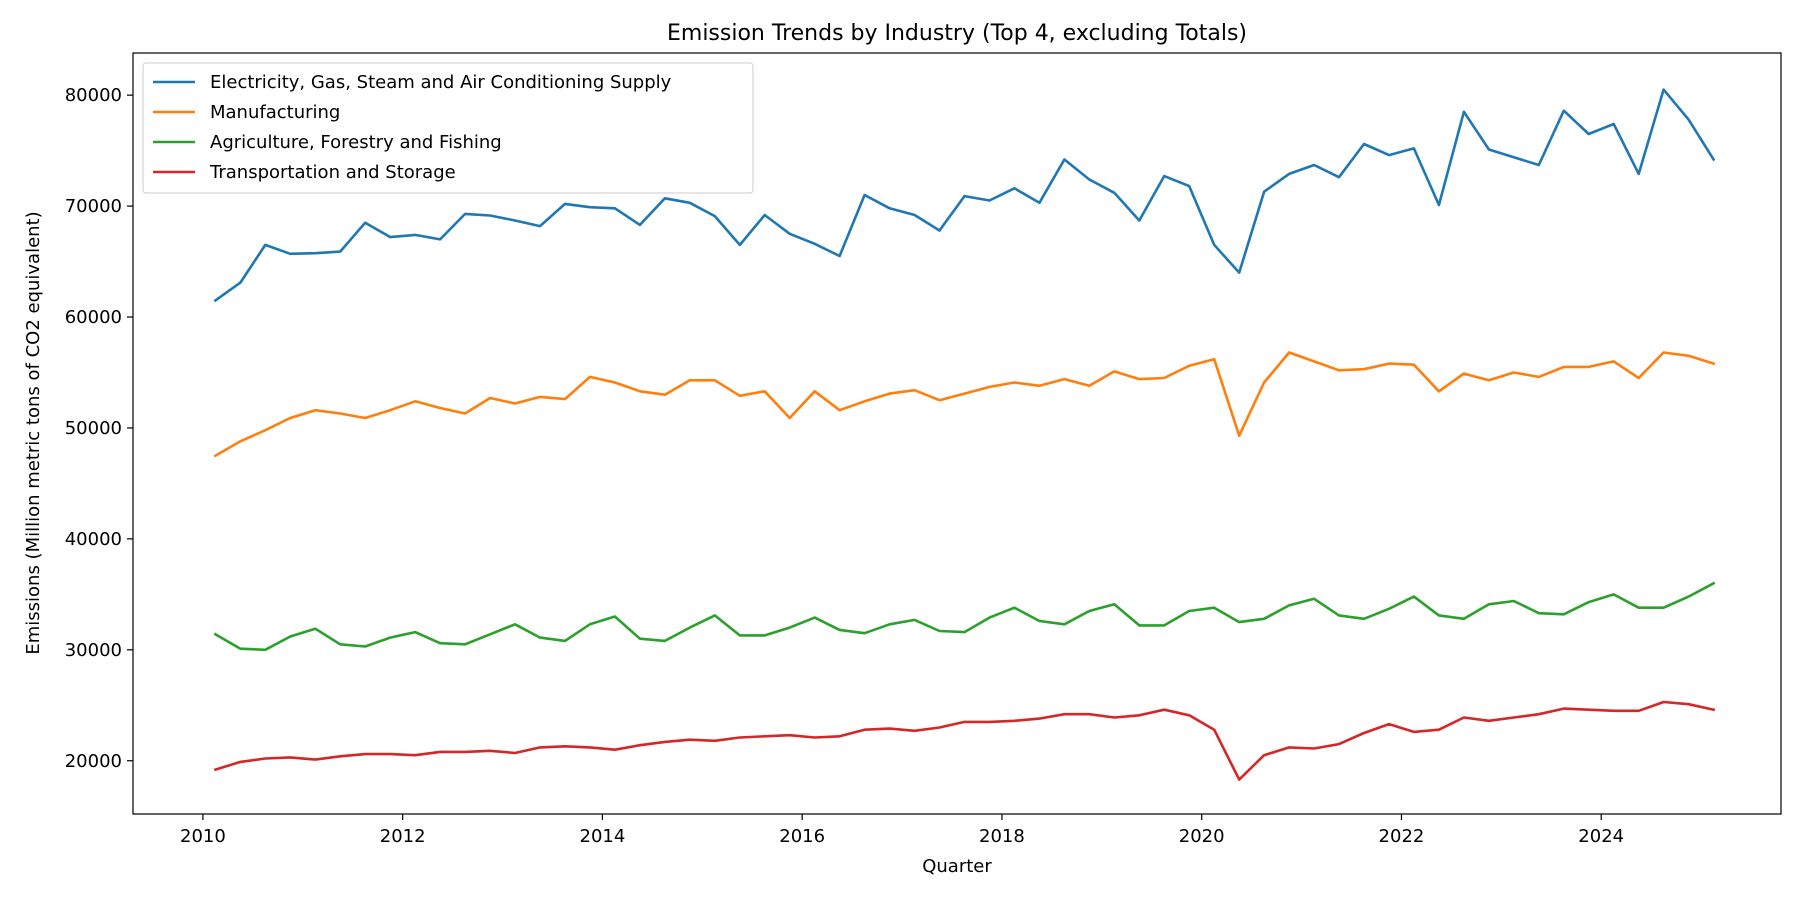 The height and width of the screenshot is (900, 1800). What do you see at coordinates (1402, 836) in the screenshot?
I see `x-tick-label: 2022` at bounding box center [1402, 836].